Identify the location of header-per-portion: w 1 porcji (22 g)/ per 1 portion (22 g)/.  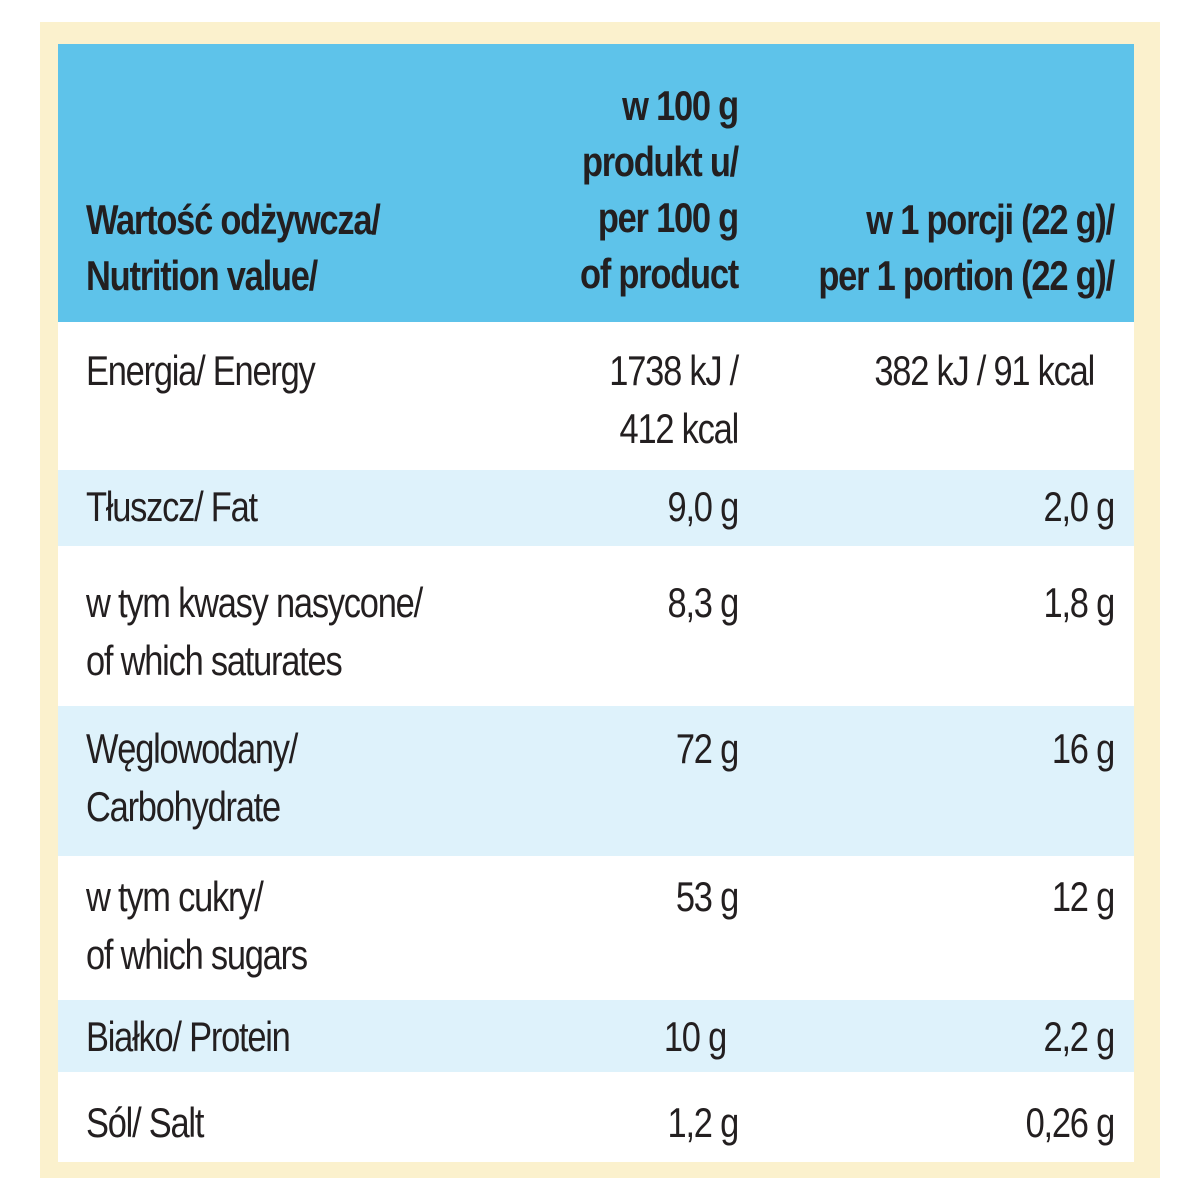
(966, 247).